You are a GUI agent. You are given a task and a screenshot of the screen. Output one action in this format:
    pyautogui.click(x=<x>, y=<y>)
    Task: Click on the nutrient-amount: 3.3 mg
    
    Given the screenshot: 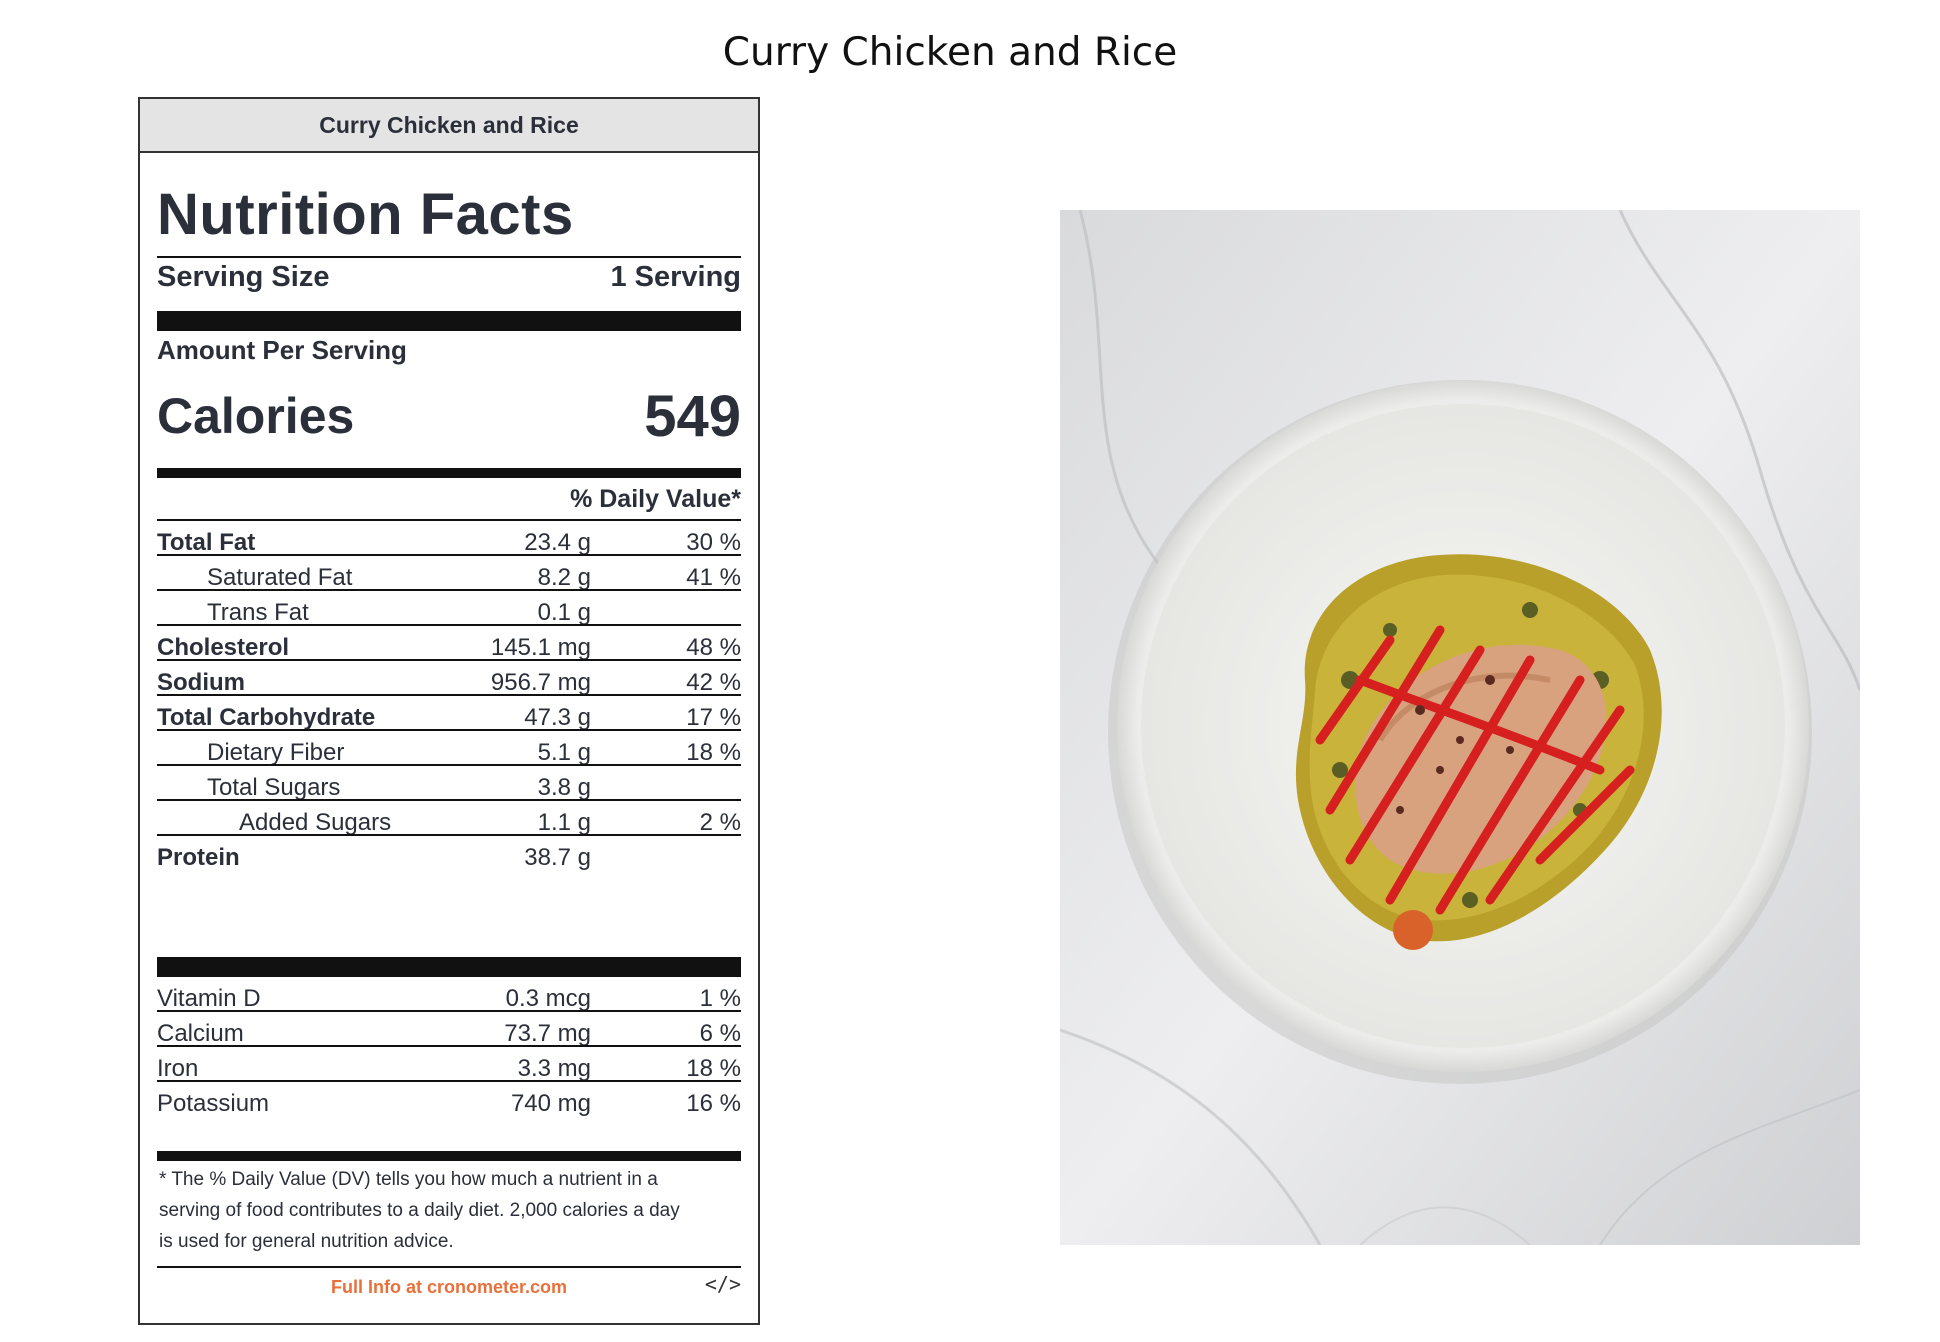 What is the action you would take?
    pyautogui.click(x=554, y=1068)
    